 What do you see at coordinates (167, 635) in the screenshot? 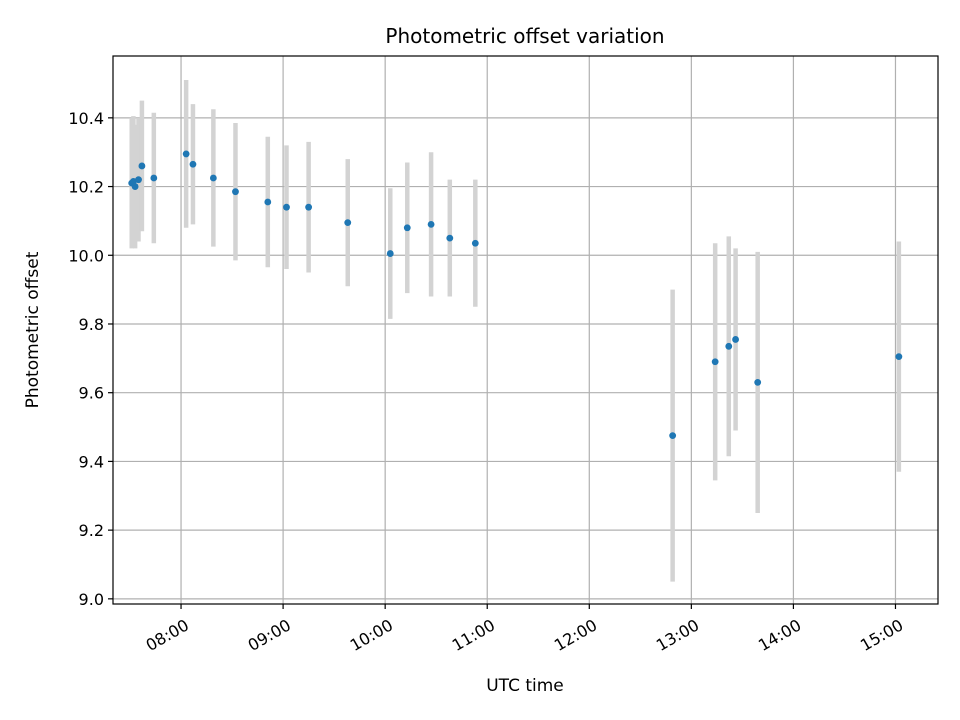
I see `x-tick-label: 08:00` at bounding box center [167, 635].